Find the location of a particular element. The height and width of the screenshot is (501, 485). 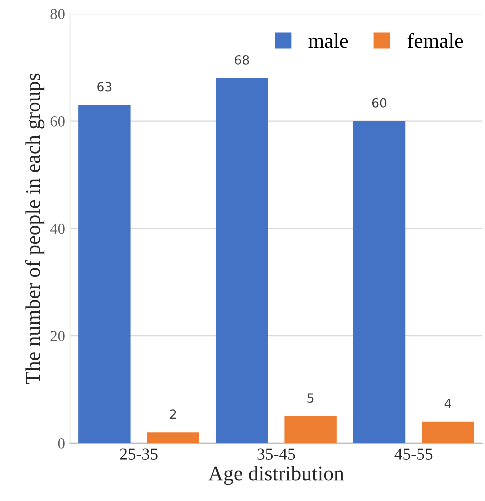

y-tick-label: 40 is located at coordinates (57, 229).